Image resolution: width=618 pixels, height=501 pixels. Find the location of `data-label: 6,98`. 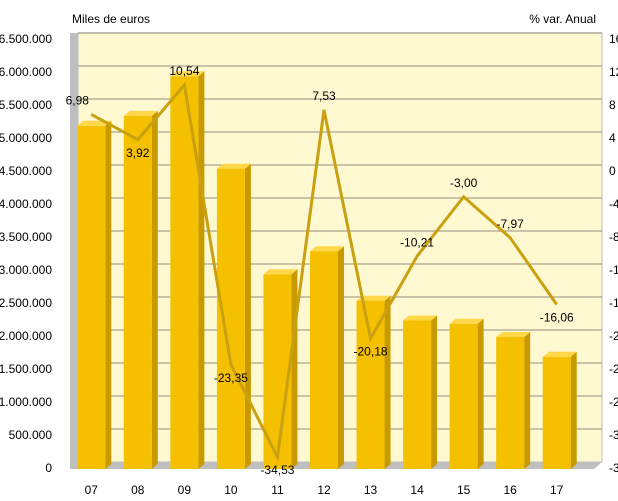

data-label: 6,98 is located at coordinates (78, 101).